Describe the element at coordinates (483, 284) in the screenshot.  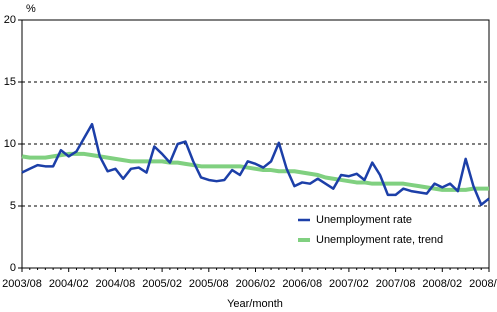
I see `x-tick-label: 2008/08` at that location.